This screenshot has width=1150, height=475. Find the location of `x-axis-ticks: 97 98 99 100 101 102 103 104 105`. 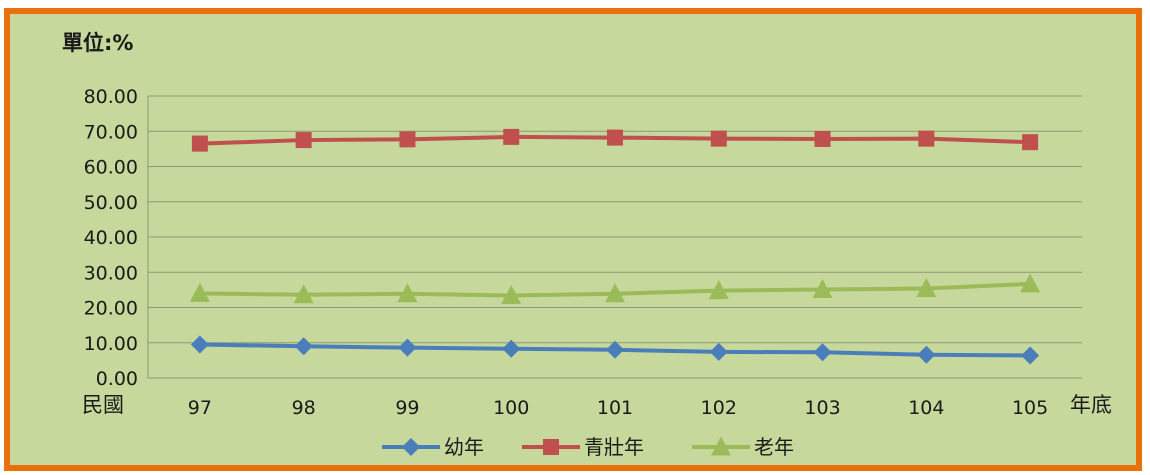

x-axis-ticks: 97 98 99 100 101 102 103 104 105 is located at coordinates (618, 408).